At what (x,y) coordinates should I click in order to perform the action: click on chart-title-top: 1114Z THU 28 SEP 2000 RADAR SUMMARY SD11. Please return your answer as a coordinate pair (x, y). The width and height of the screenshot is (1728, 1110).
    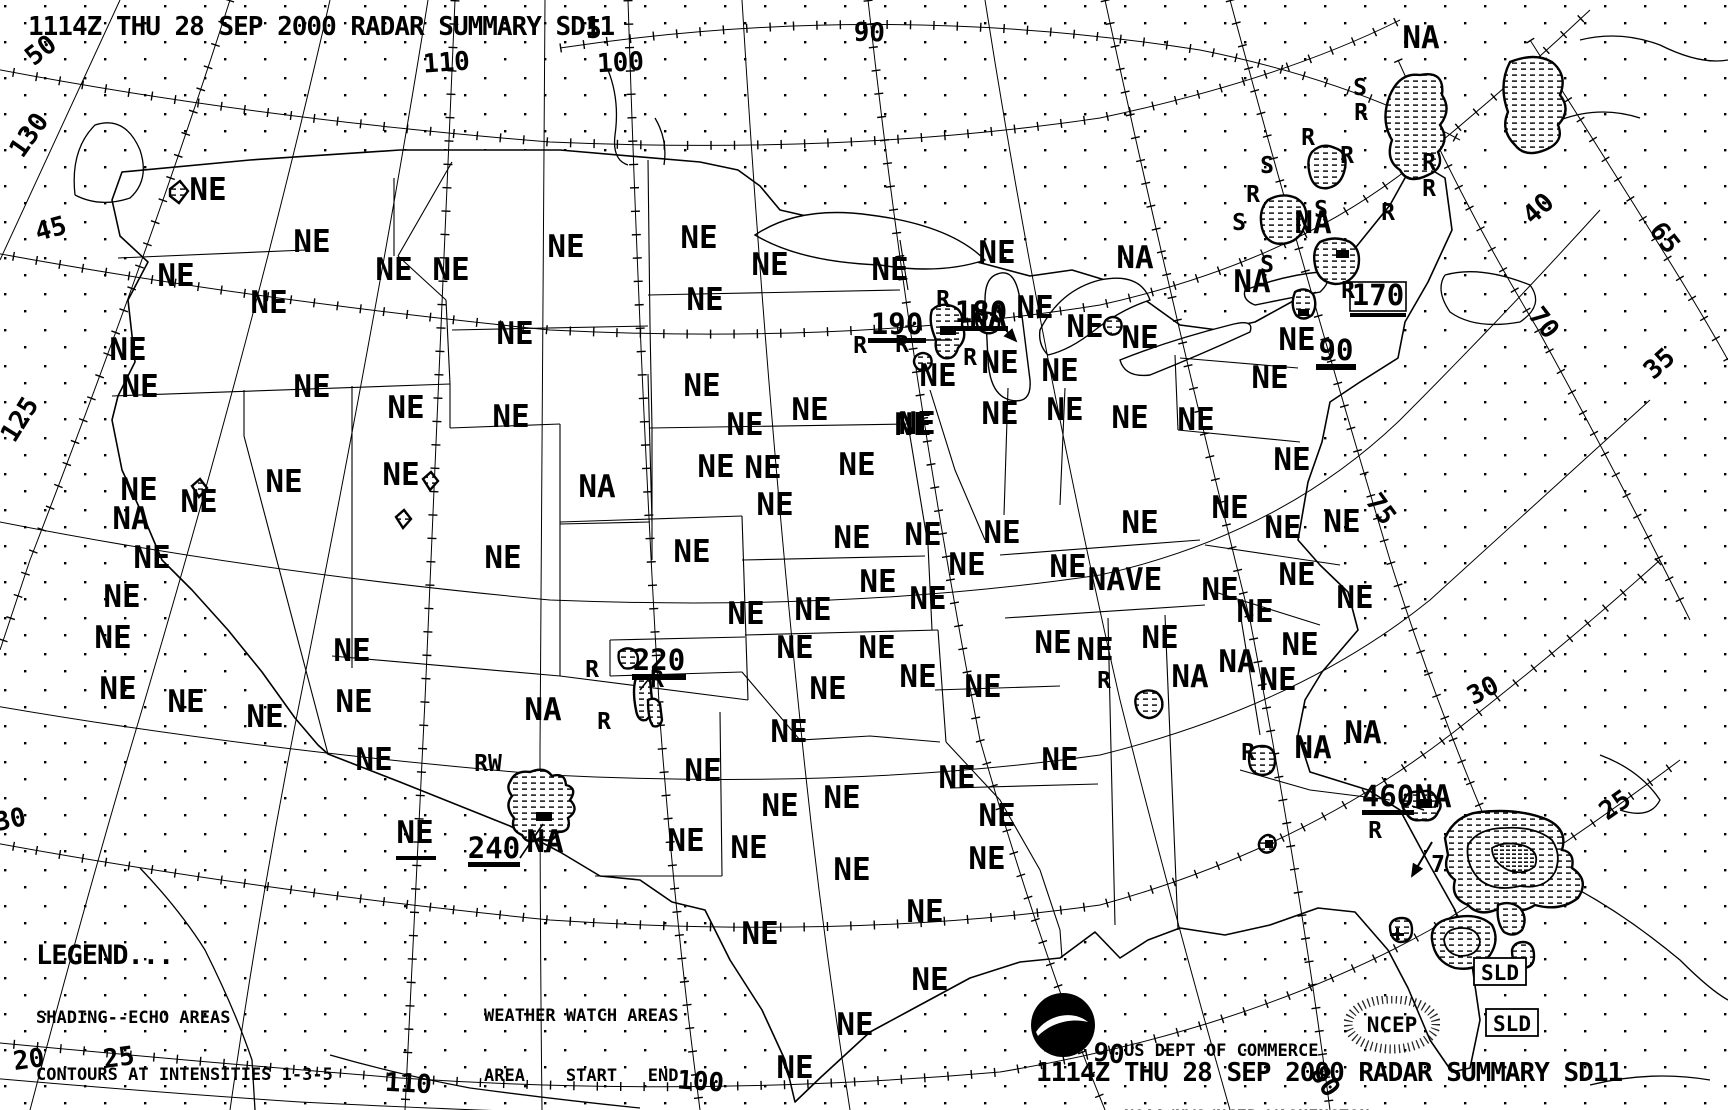
    Looking at the image, I should click on (321, 27).